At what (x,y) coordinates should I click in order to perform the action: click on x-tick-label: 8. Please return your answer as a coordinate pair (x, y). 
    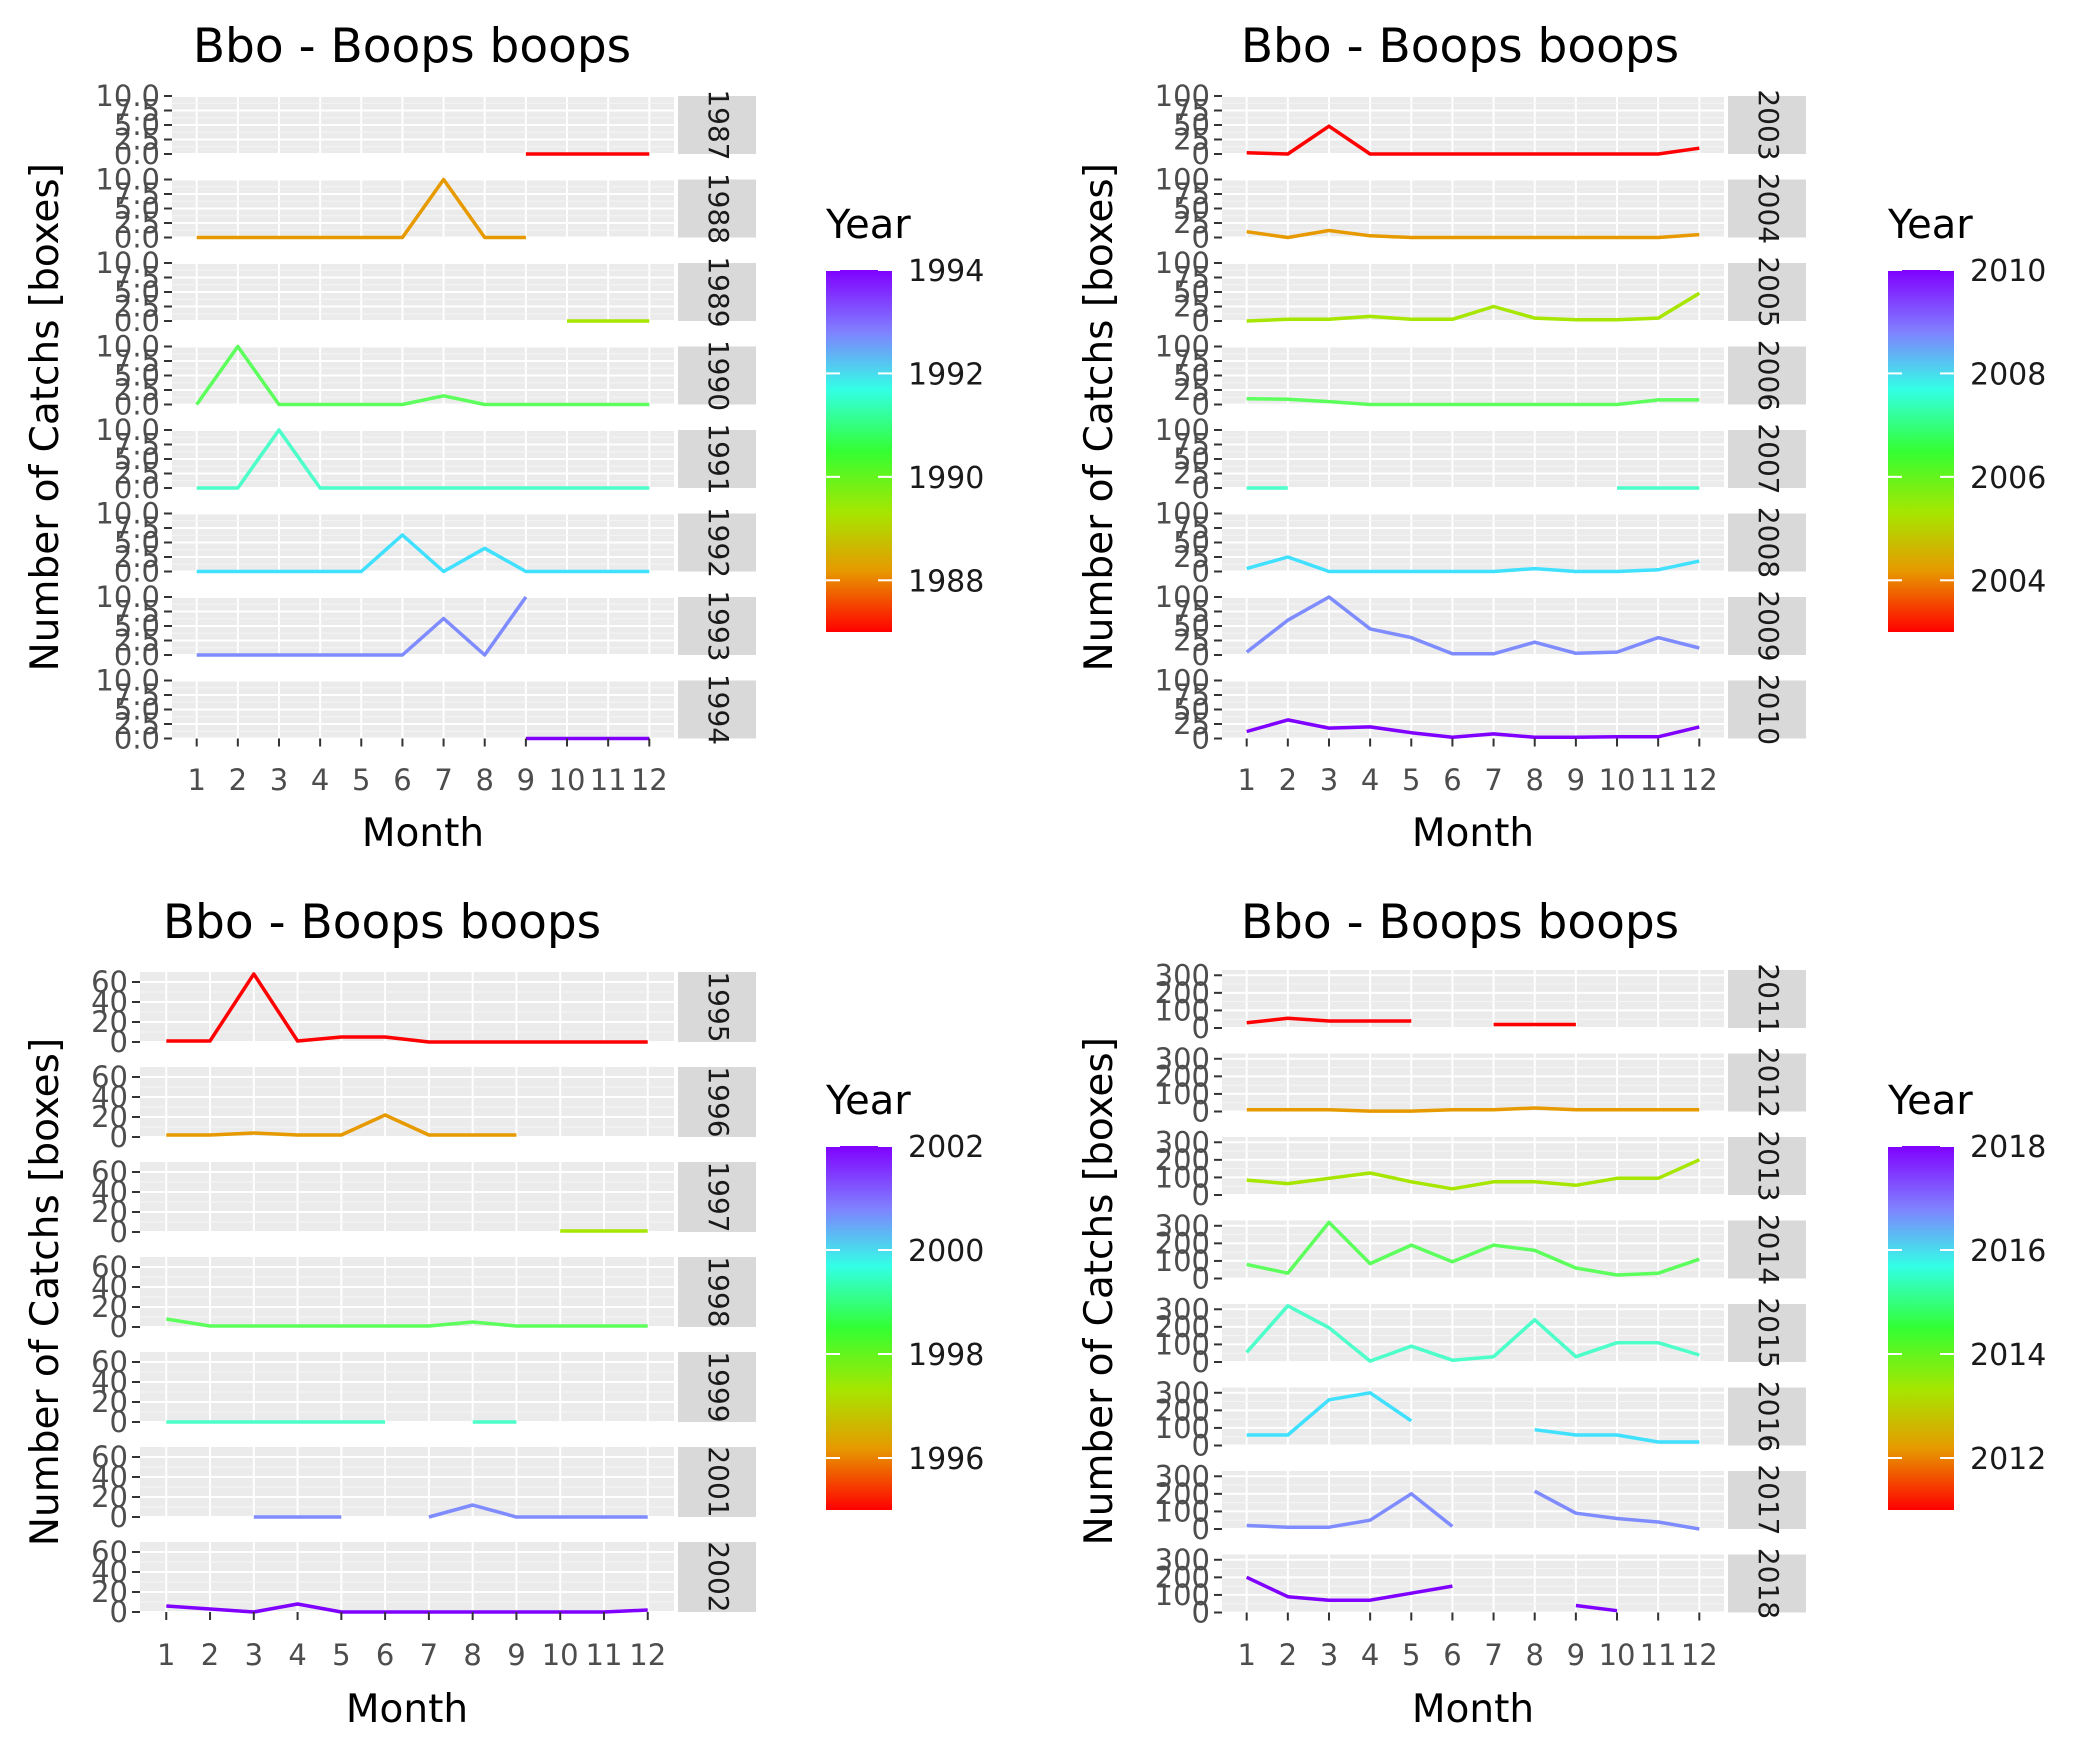
    Looking at the image, I should click on (1534, 1655).